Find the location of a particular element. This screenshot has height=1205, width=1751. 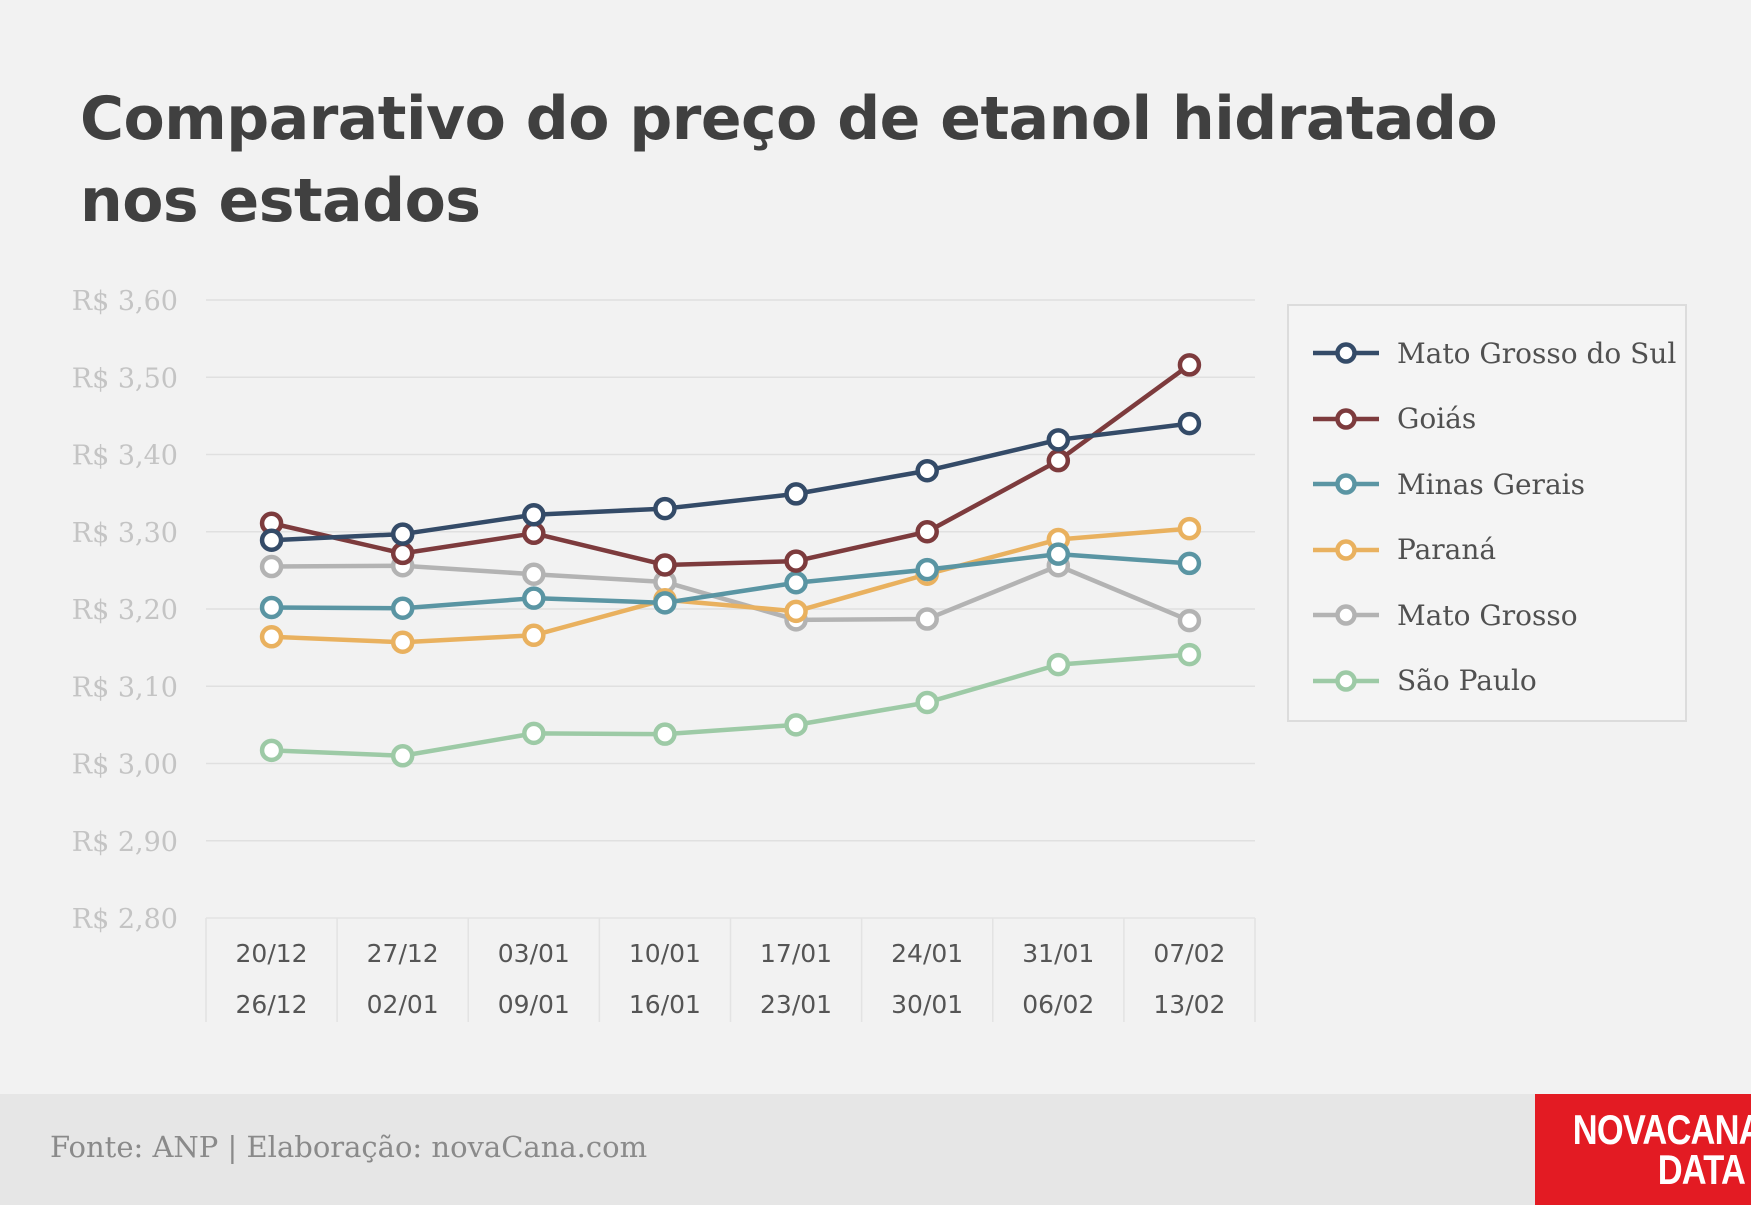

legend-item: São Paulo is located at coordinates (1424, 681).